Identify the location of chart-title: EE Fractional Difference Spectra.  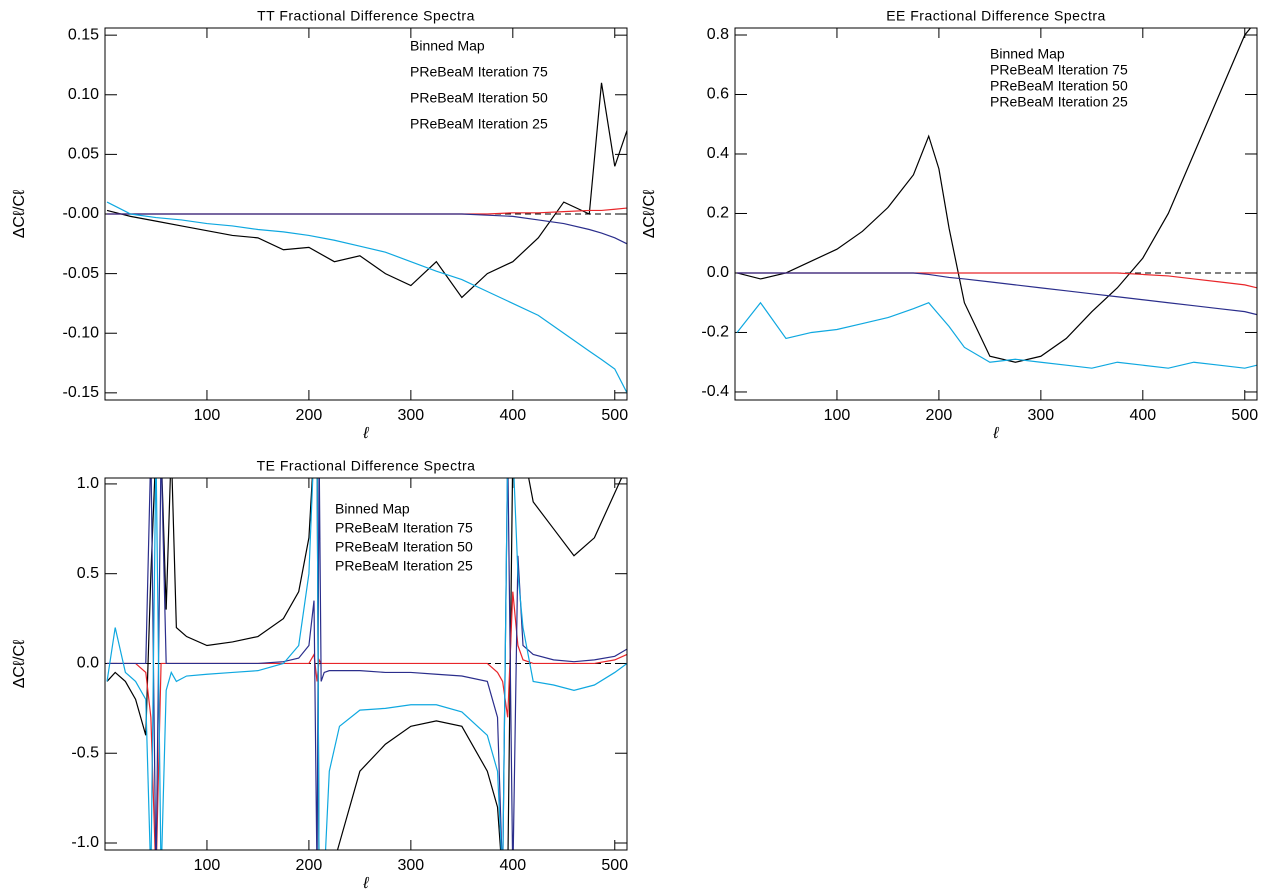
(996, 16).